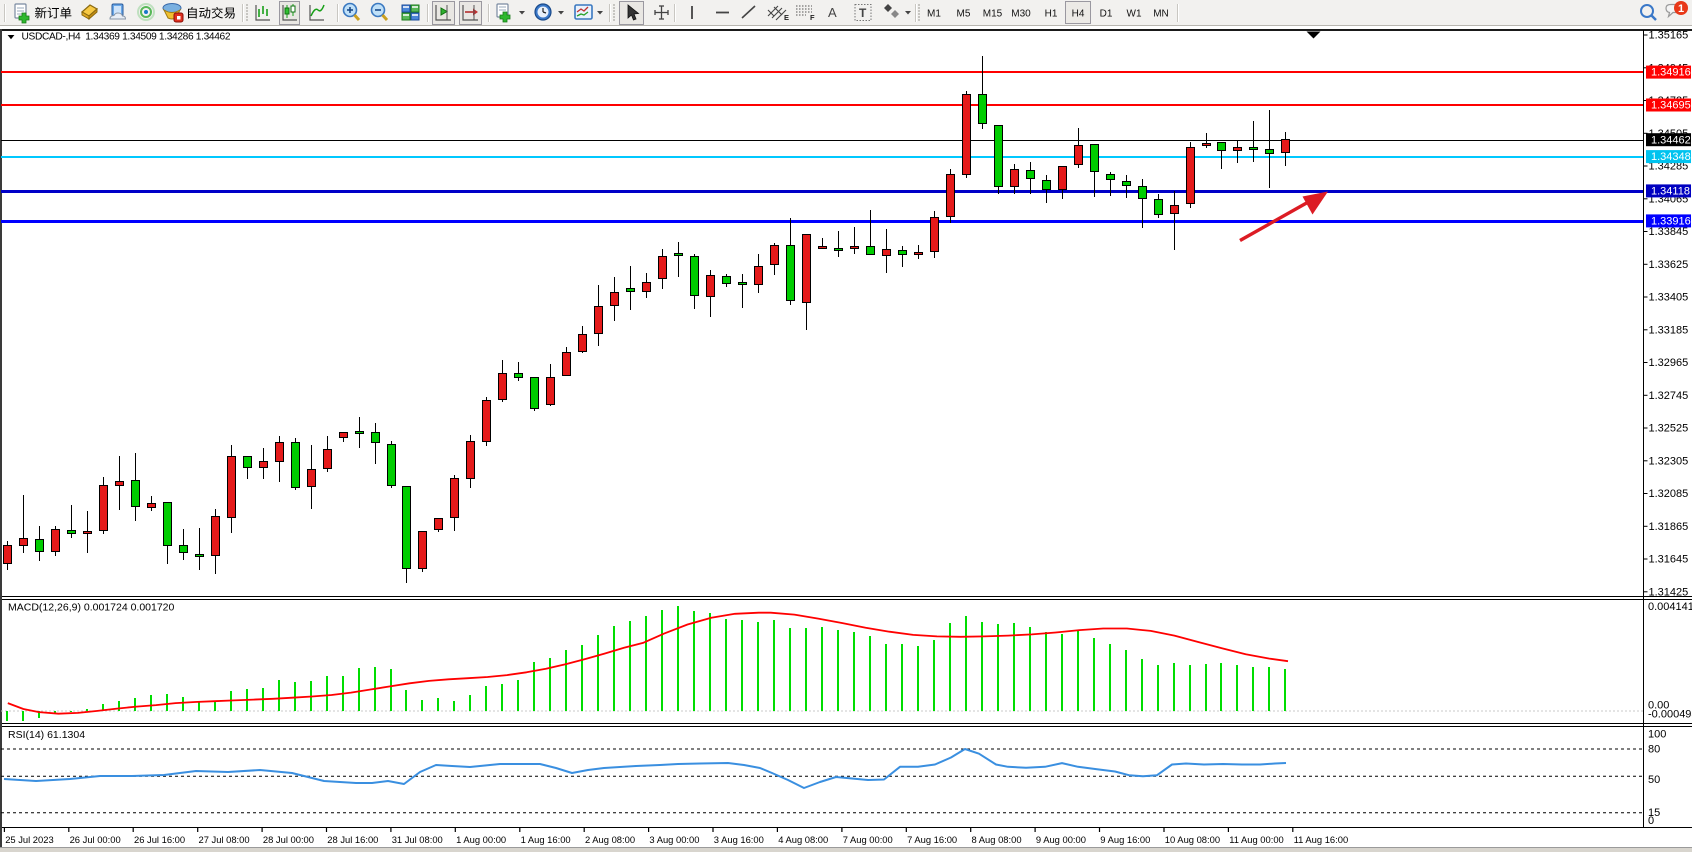 This screenshot has height=852, width=1692. Describe the element at coordinates (91, 608) in the screenshot. I see `svg-text:MACD(12,26,9) 0.001724 0.00172: MACD(12,26,9) 0.001724 0.001720` at that location.